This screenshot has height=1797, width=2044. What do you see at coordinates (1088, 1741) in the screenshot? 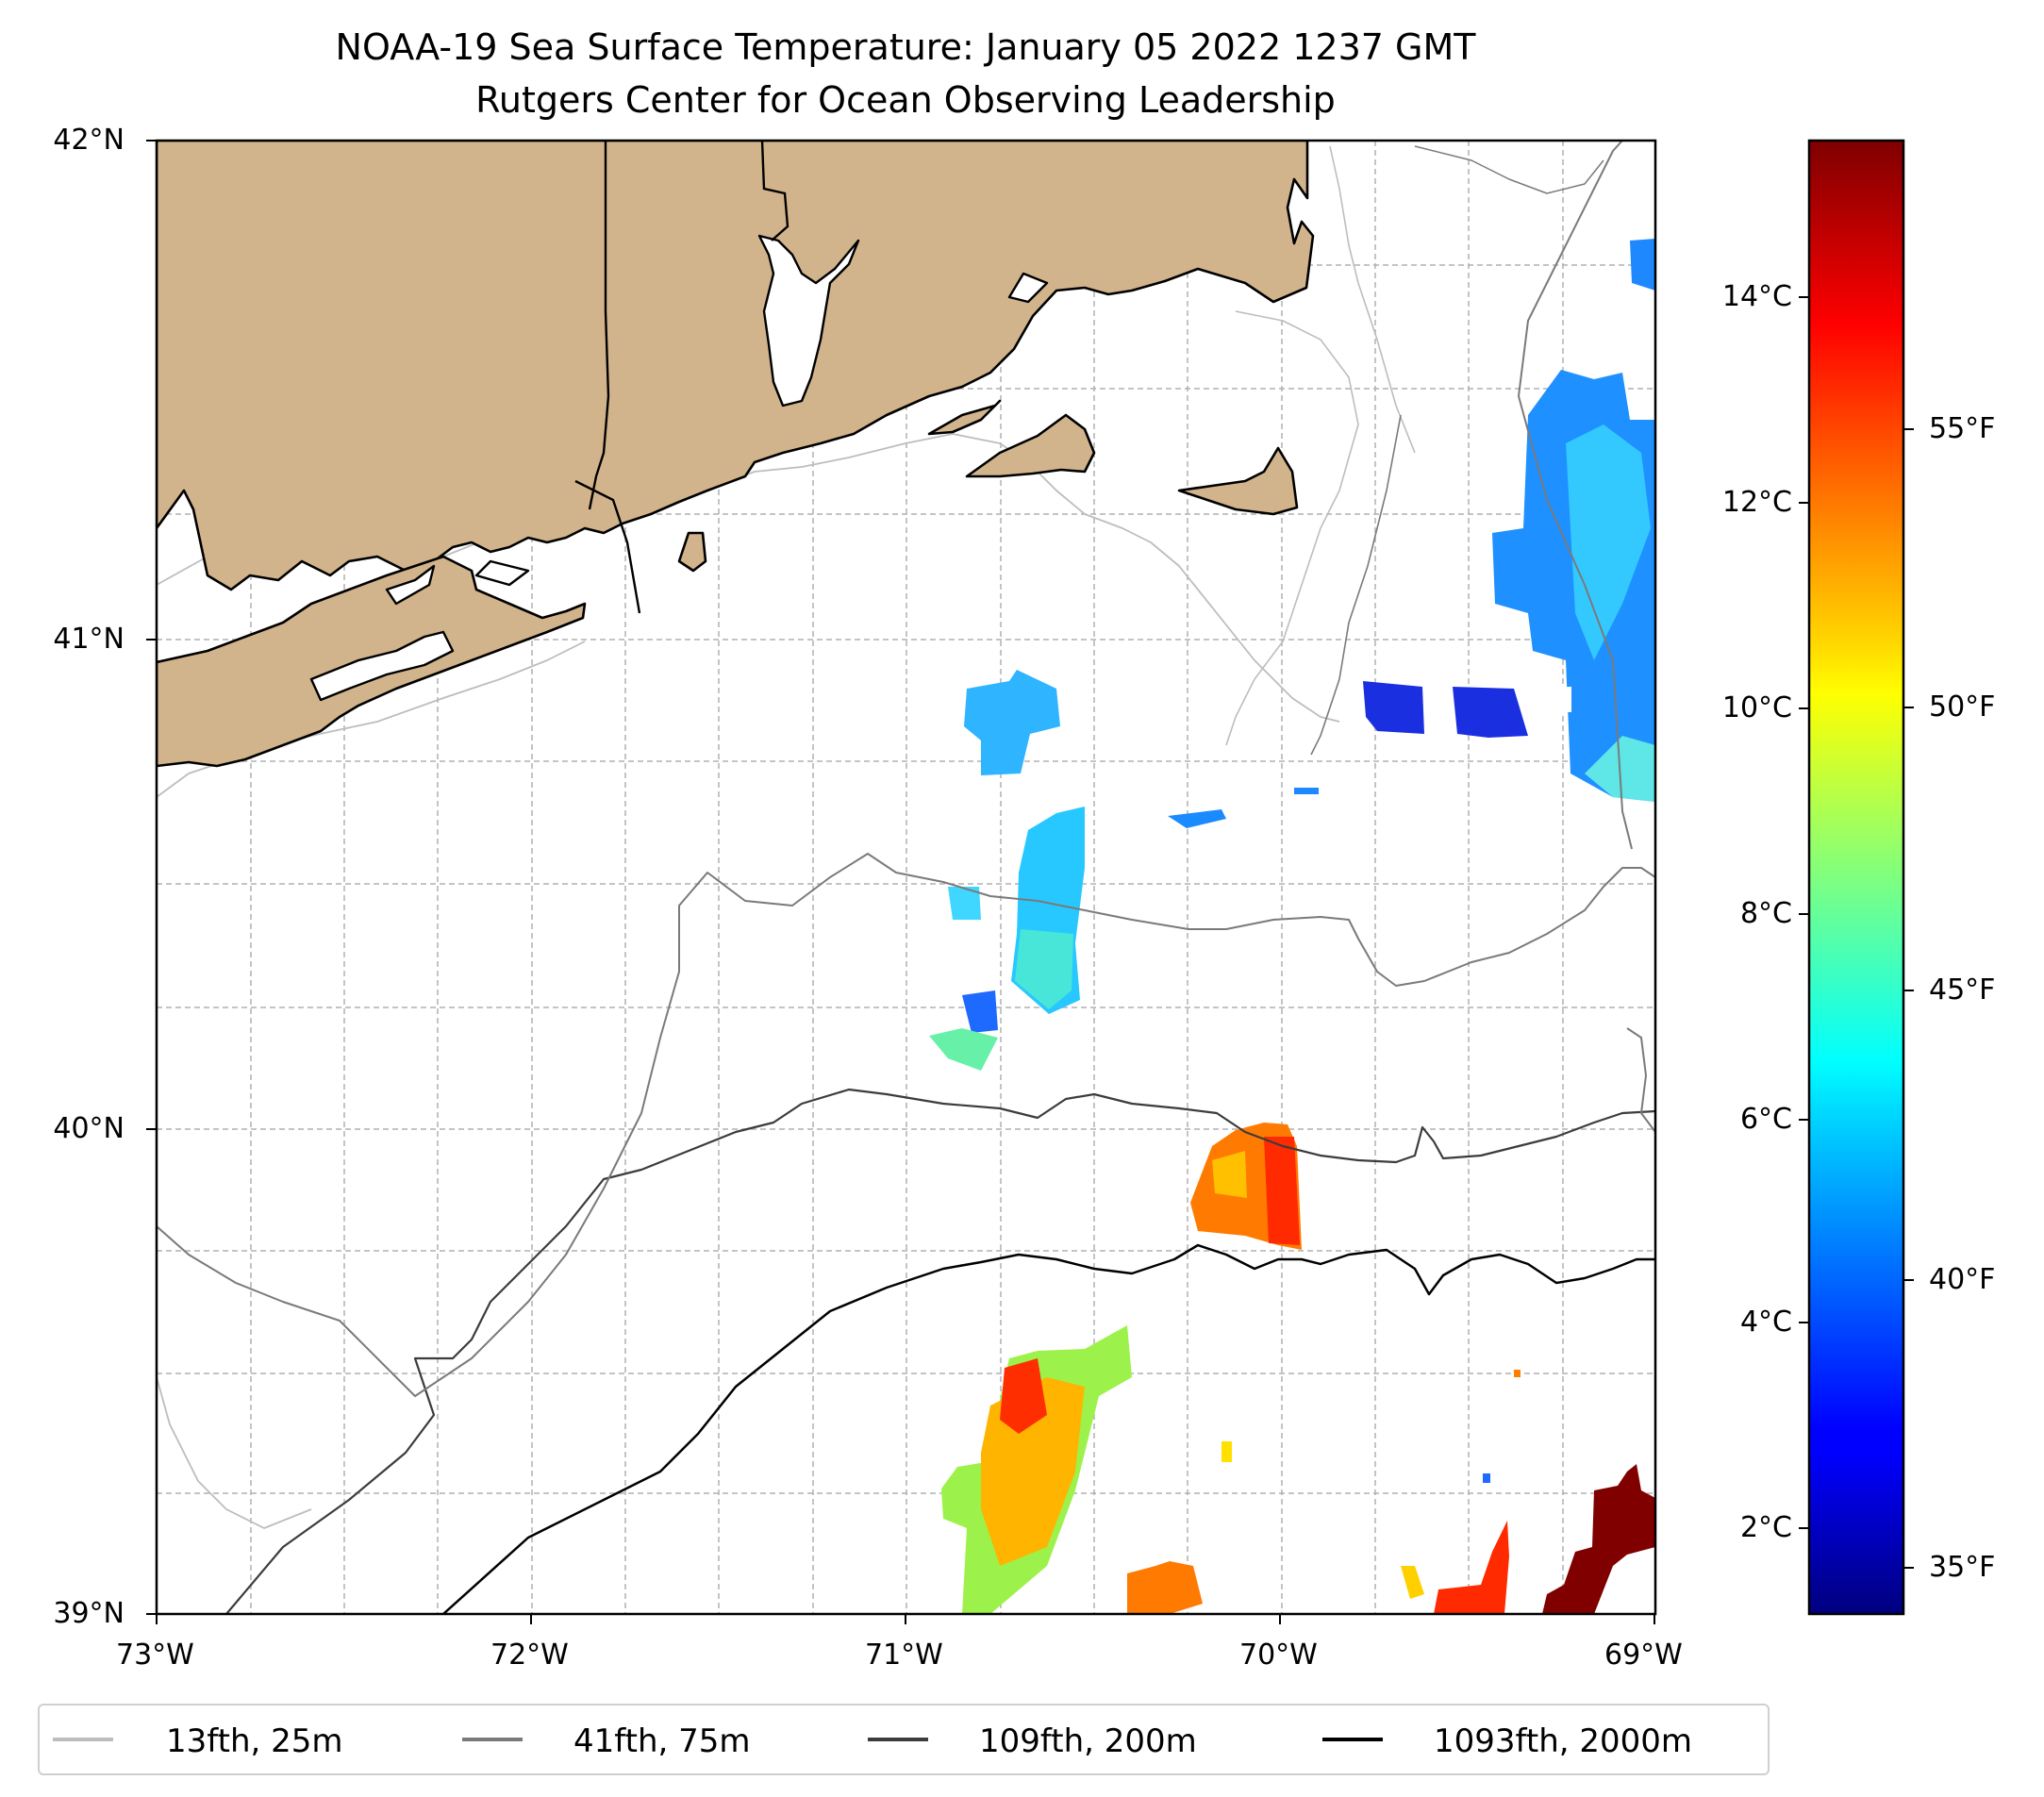
I see `legend-label-200m: 109fth, 200m` at bounding box center [1088, 1741].